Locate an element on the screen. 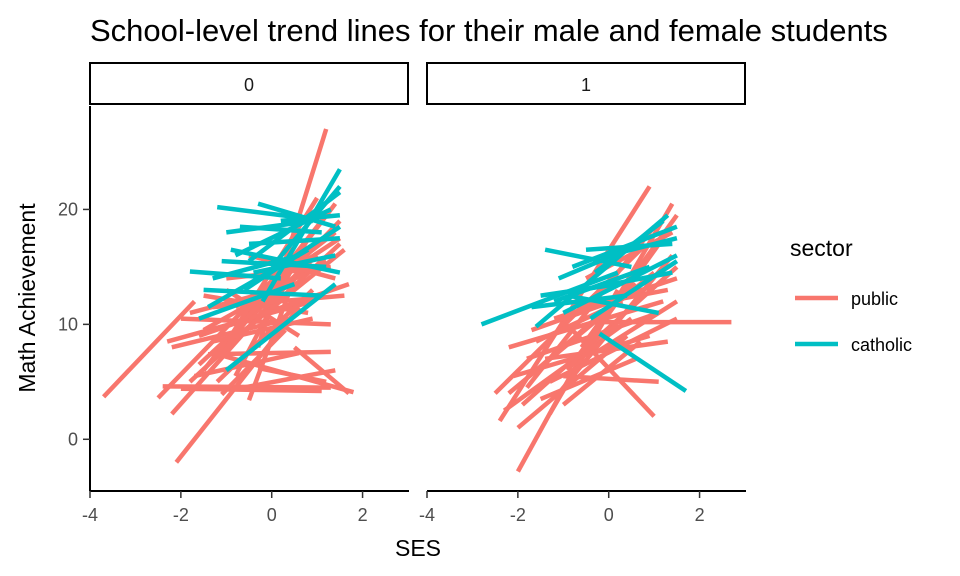 The height and width of the screenshot is (576, 960). legend-title: sector is located at coordinates (821, 248).